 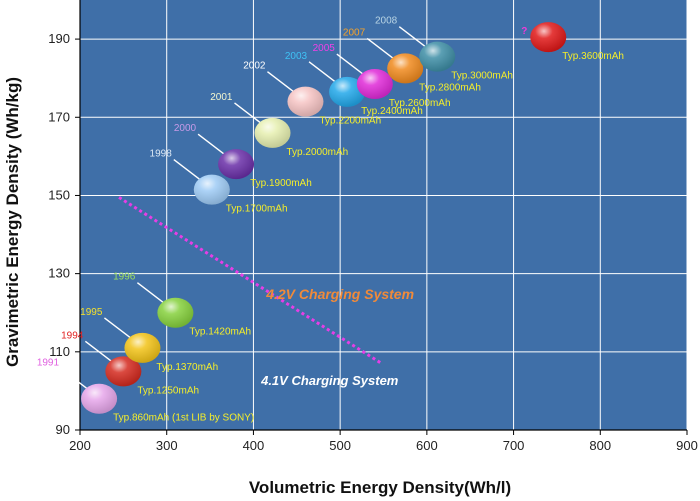 What do you see at coordinates (187, 367) in the screenshot?
I see `point-capacity-label: Typ.1370mAh` at bounding box center [187, 367].